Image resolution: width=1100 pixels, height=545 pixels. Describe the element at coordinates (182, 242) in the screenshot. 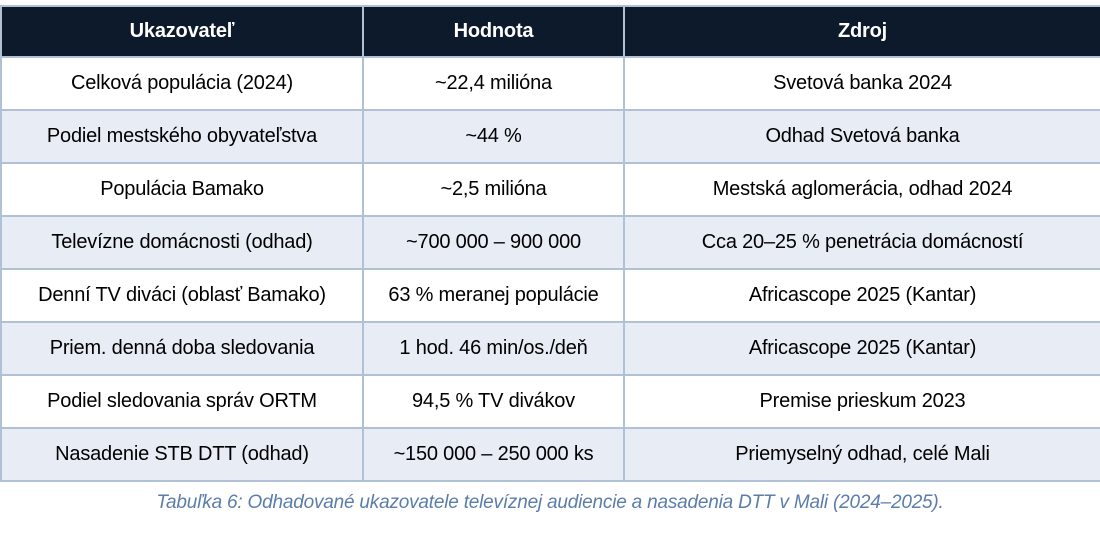

I see `table-cell: Televízne domácnosti (odhad)` at that location.